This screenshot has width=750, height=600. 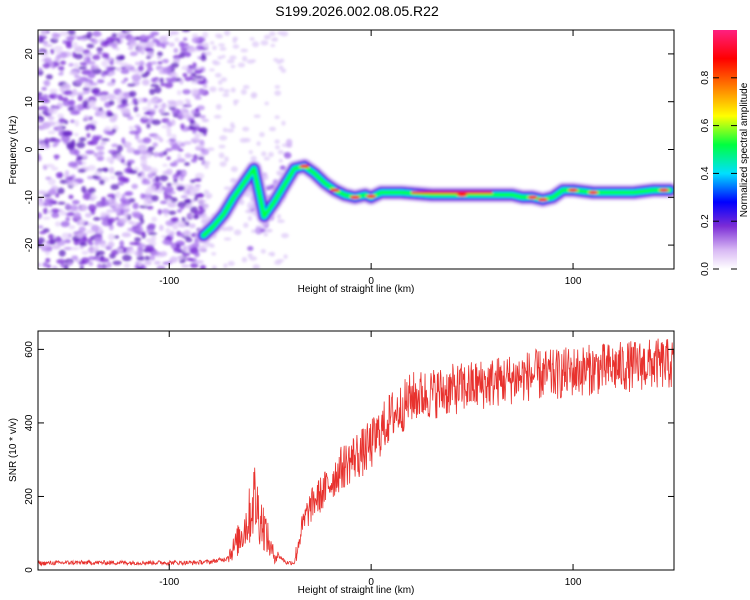 I want to click on snr-y-tick-label: 600, so click(x=29, y=349).